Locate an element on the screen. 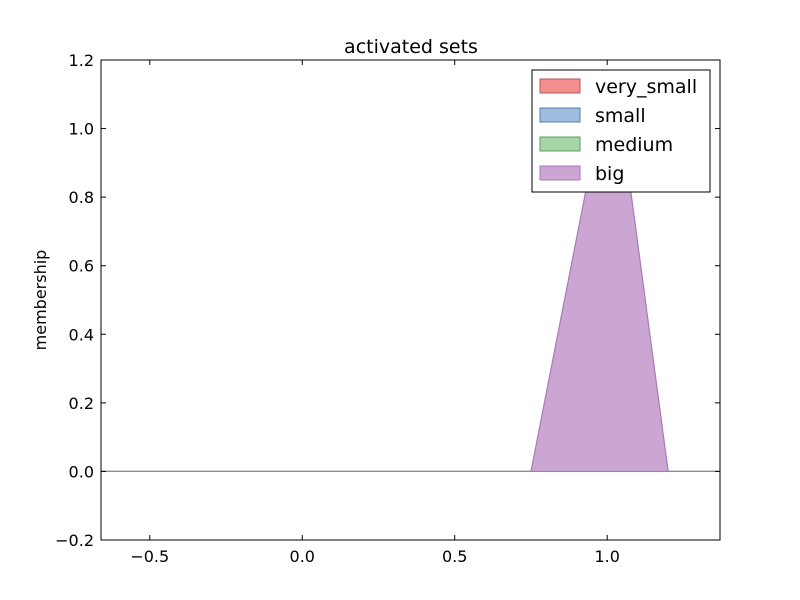 The width and height of the screenshot is (800, 600). legend-label: big is located at coordinates (609, 174).